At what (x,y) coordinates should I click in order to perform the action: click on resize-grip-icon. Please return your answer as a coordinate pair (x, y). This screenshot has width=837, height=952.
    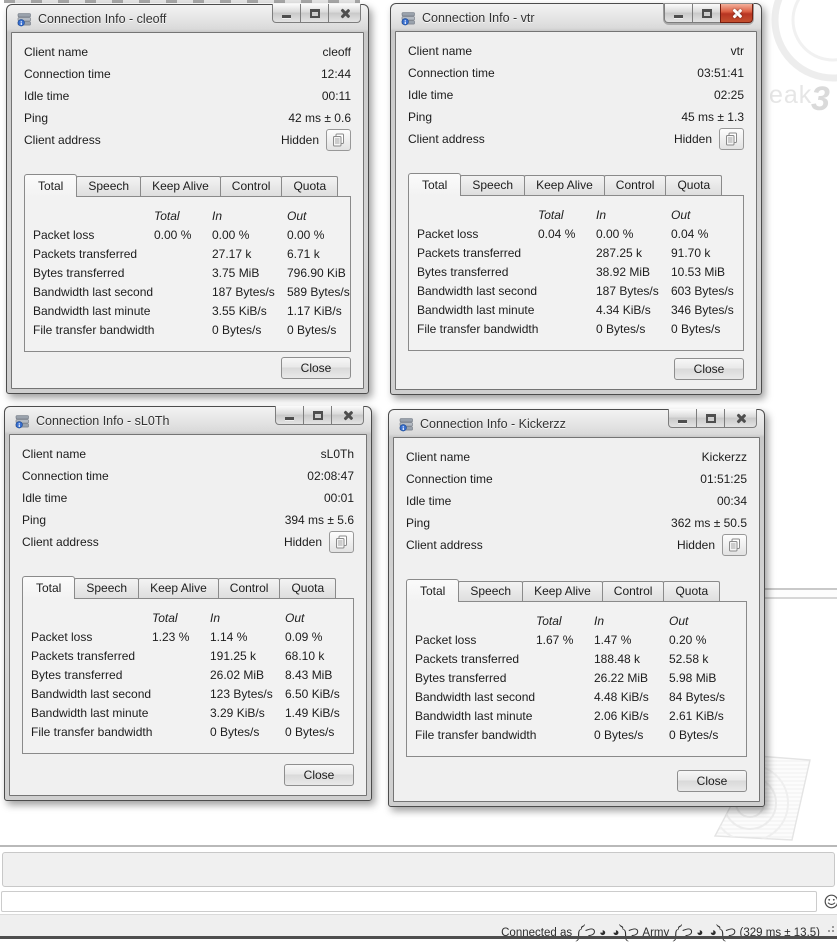
    Looking at the image, I should click on (830, 927).